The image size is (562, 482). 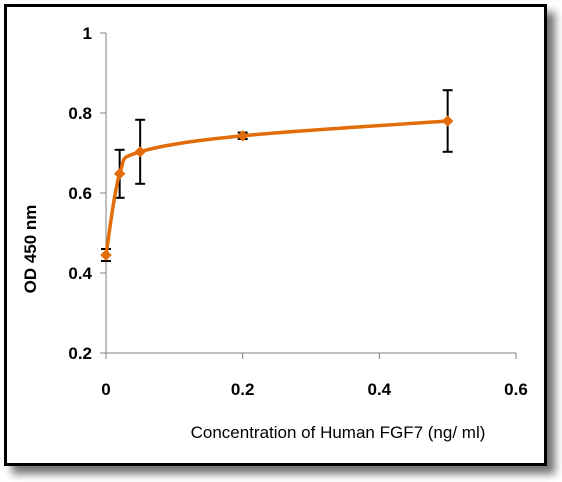 What do you see at coordinates (80, 113) in the screenshot?
I see `y-tick-label: 0.8` at bounding box center [80, 113].